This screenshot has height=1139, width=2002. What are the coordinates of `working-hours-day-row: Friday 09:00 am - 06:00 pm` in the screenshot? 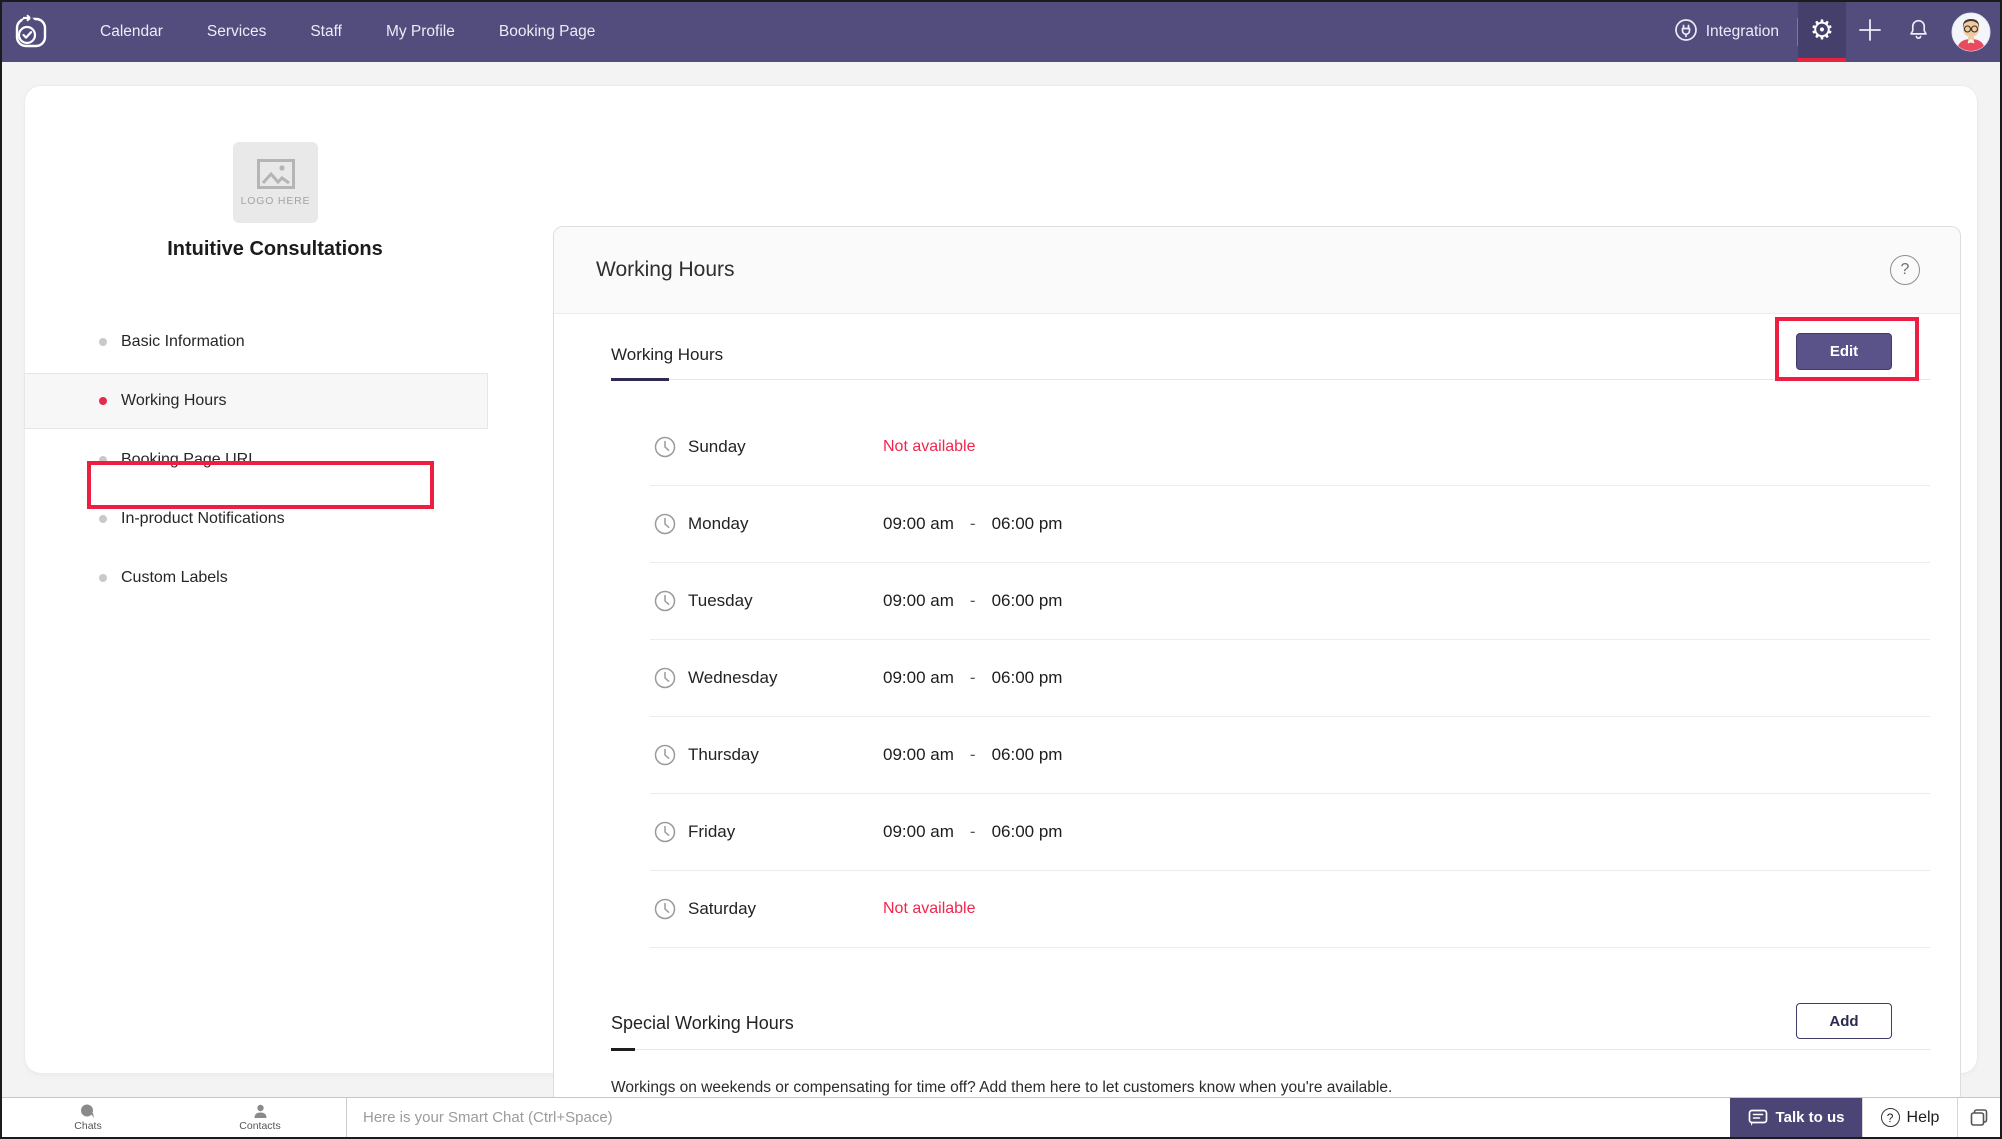 It's located at (1290, 832).